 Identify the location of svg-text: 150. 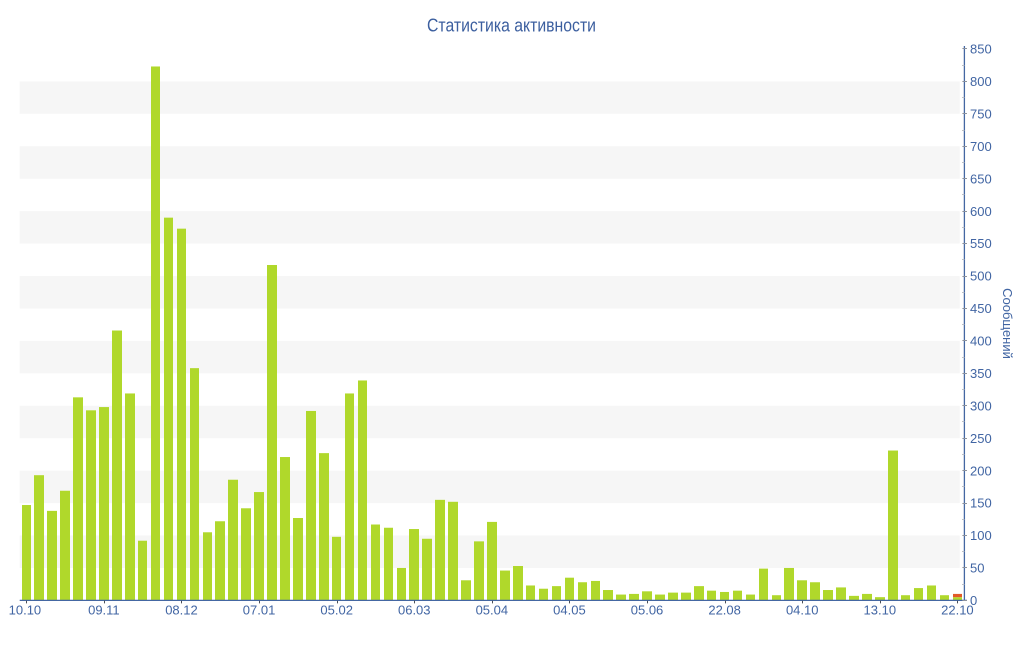
(981, 503).